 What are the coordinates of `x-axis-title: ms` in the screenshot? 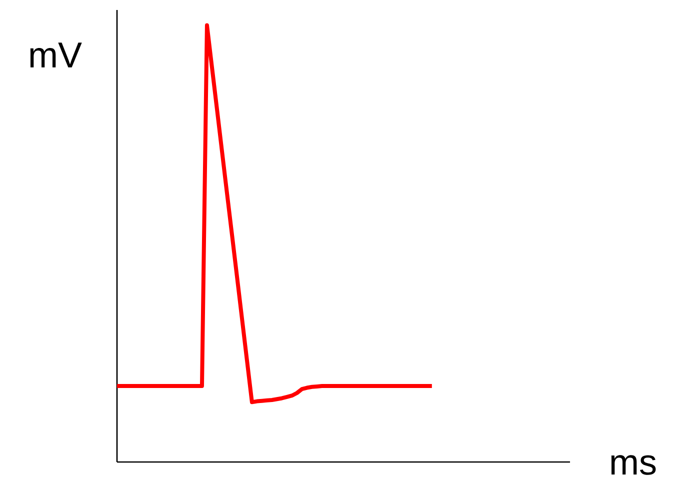 It's located at (633, 465).